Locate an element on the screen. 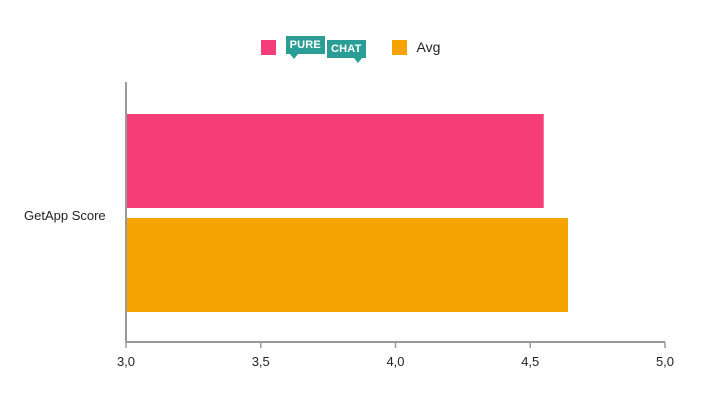 The image size is (701, 401). chart-legend: PURE CHAT Avg is located at coordinates (350, 49).